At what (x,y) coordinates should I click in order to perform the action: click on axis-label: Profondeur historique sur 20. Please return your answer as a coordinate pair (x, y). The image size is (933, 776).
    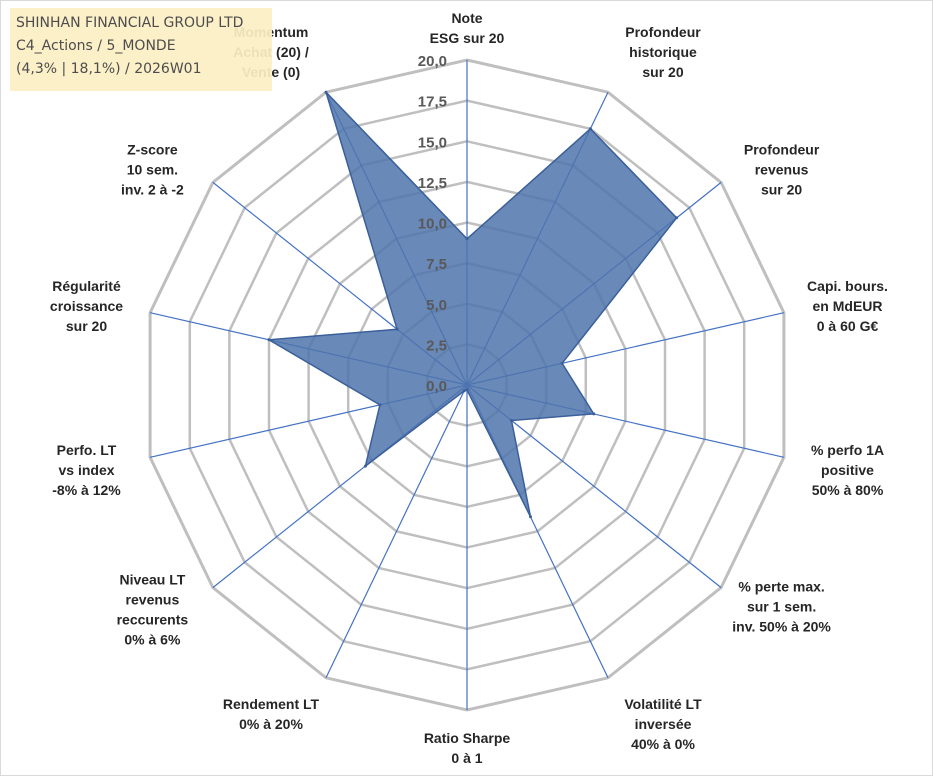
    Looking at the image, I should click on (663, 52).